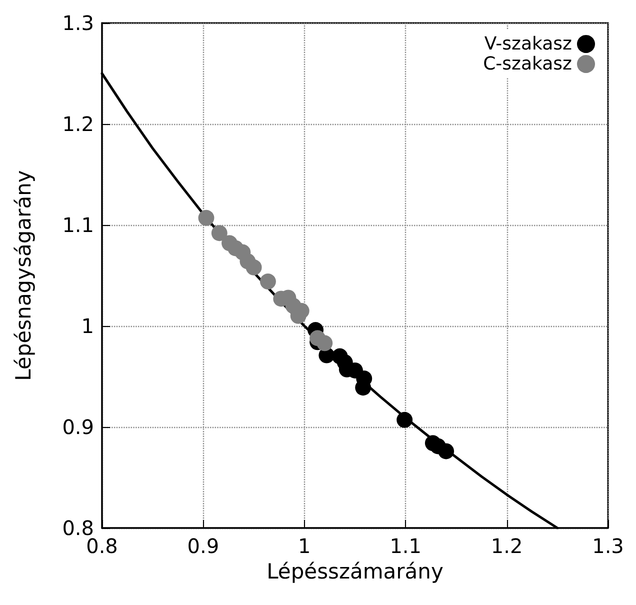 Image resolution: width=636 pixels, height=605 pixels. What do you see at coordinates (24, 275) in the screenshot?
I see `y-axis-title: Lépésnagyságarány` at bounding box center [24, 275].